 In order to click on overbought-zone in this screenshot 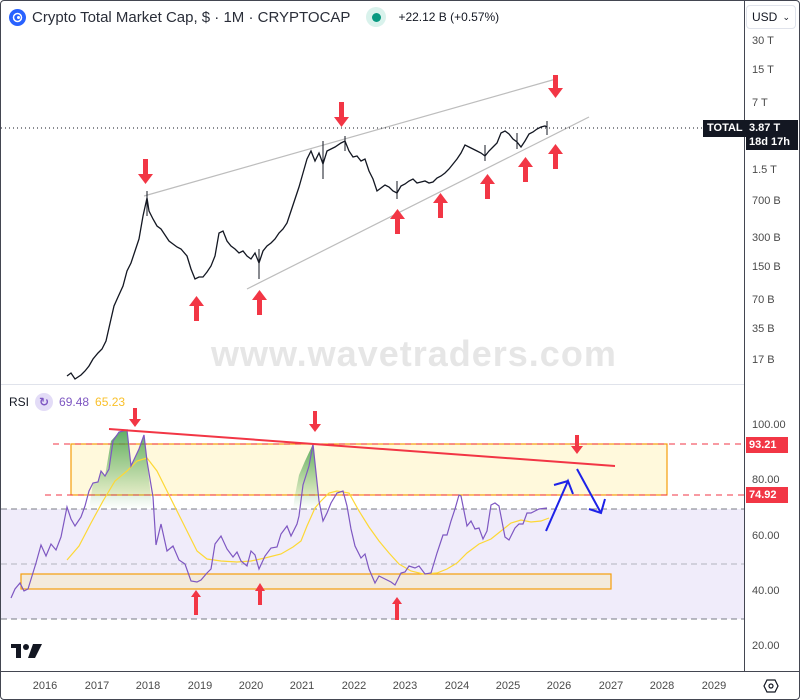, I will do `click(369, 469)`.